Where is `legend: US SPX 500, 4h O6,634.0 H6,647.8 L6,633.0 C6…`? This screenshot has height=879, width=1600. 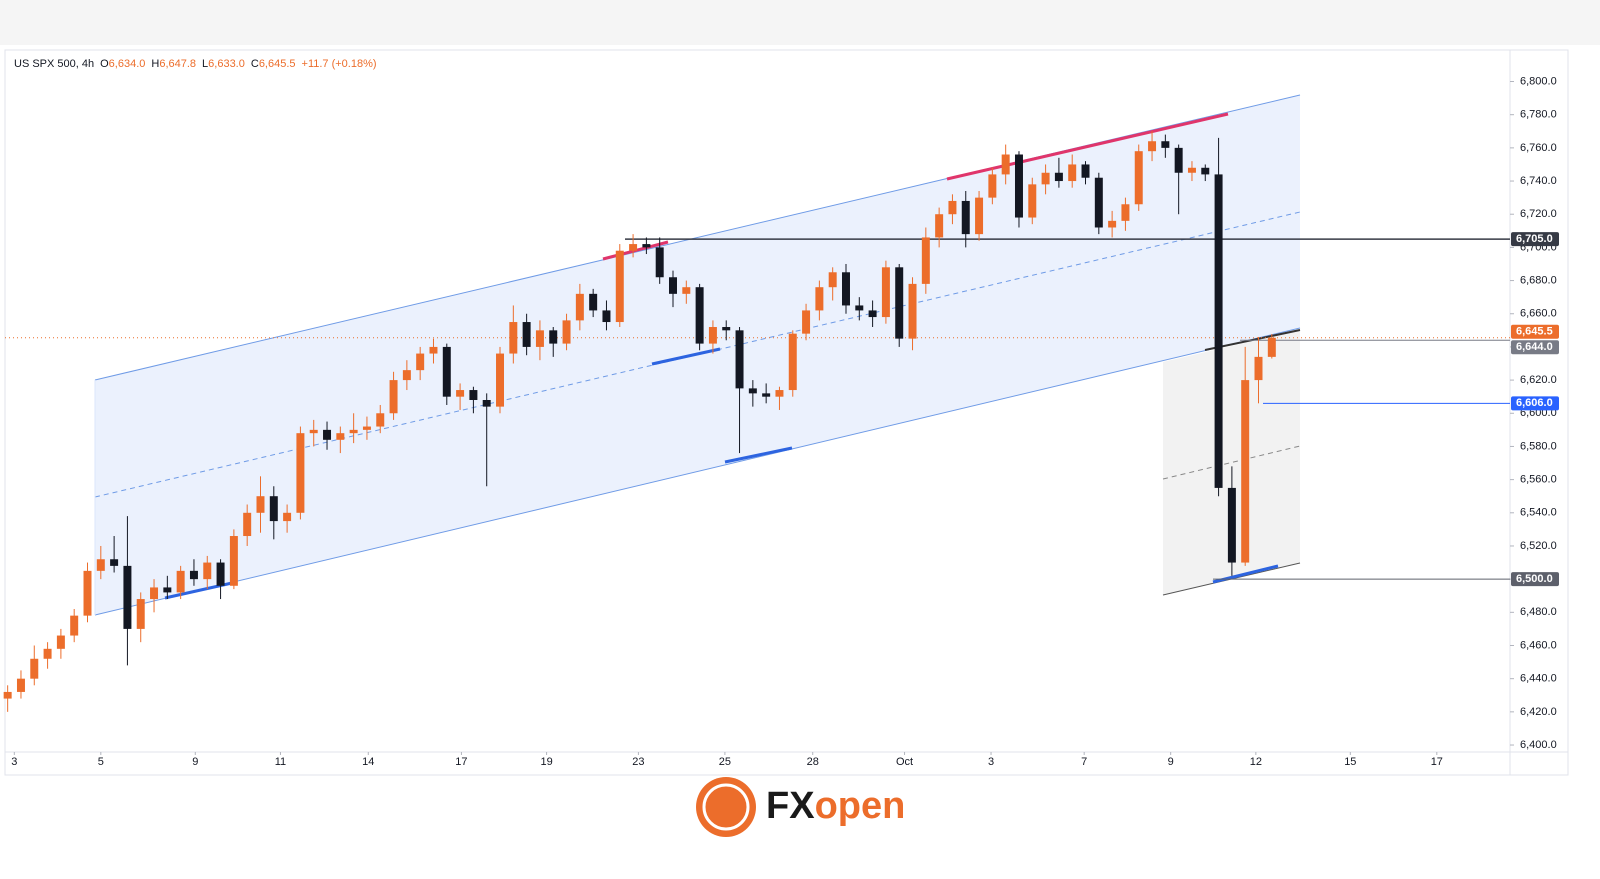
legend: US SPX 500, 4h O6,634.0 H6,647.8 L6,633.0 C6… is located at coordinates (195, 64).